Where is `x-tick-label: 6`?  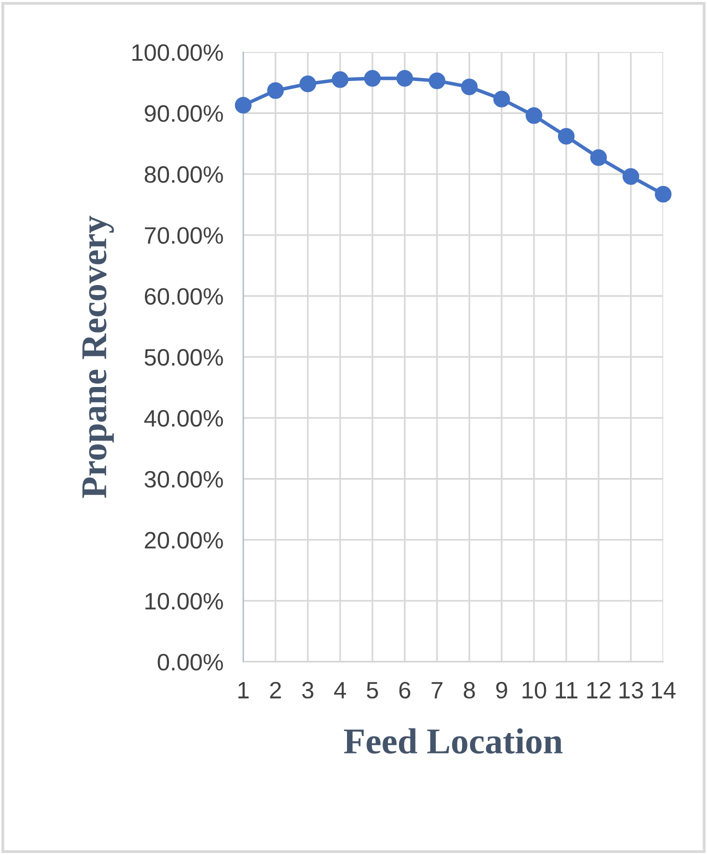 x-tick-label: 6 is located at coordinates (404, 690).